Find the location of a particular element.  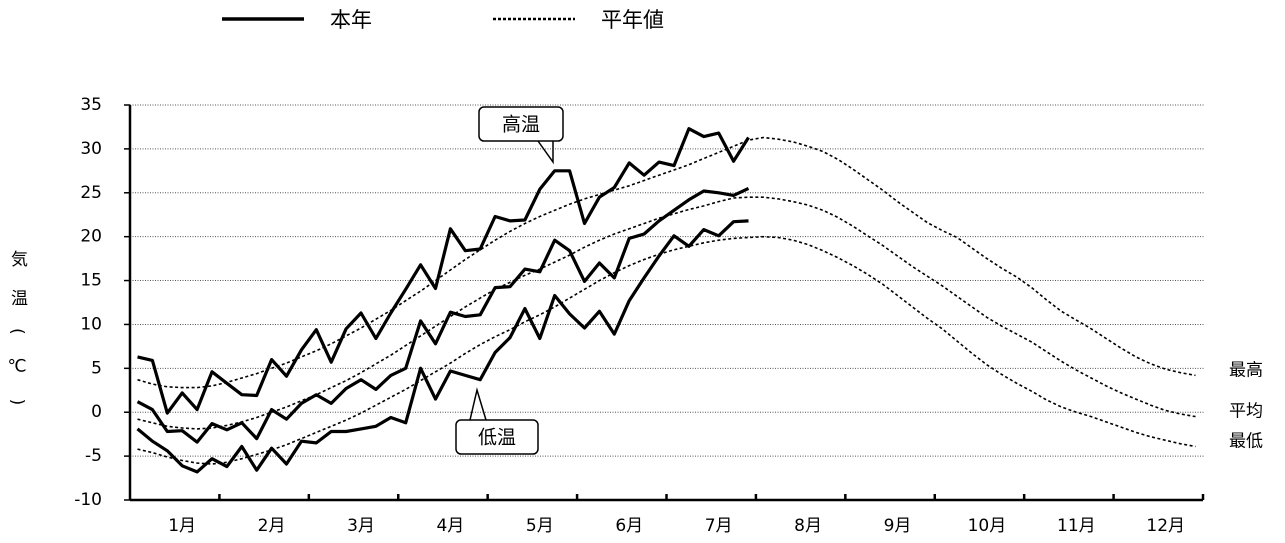

legend-label: 本年 is located at coordinates (351, 20).